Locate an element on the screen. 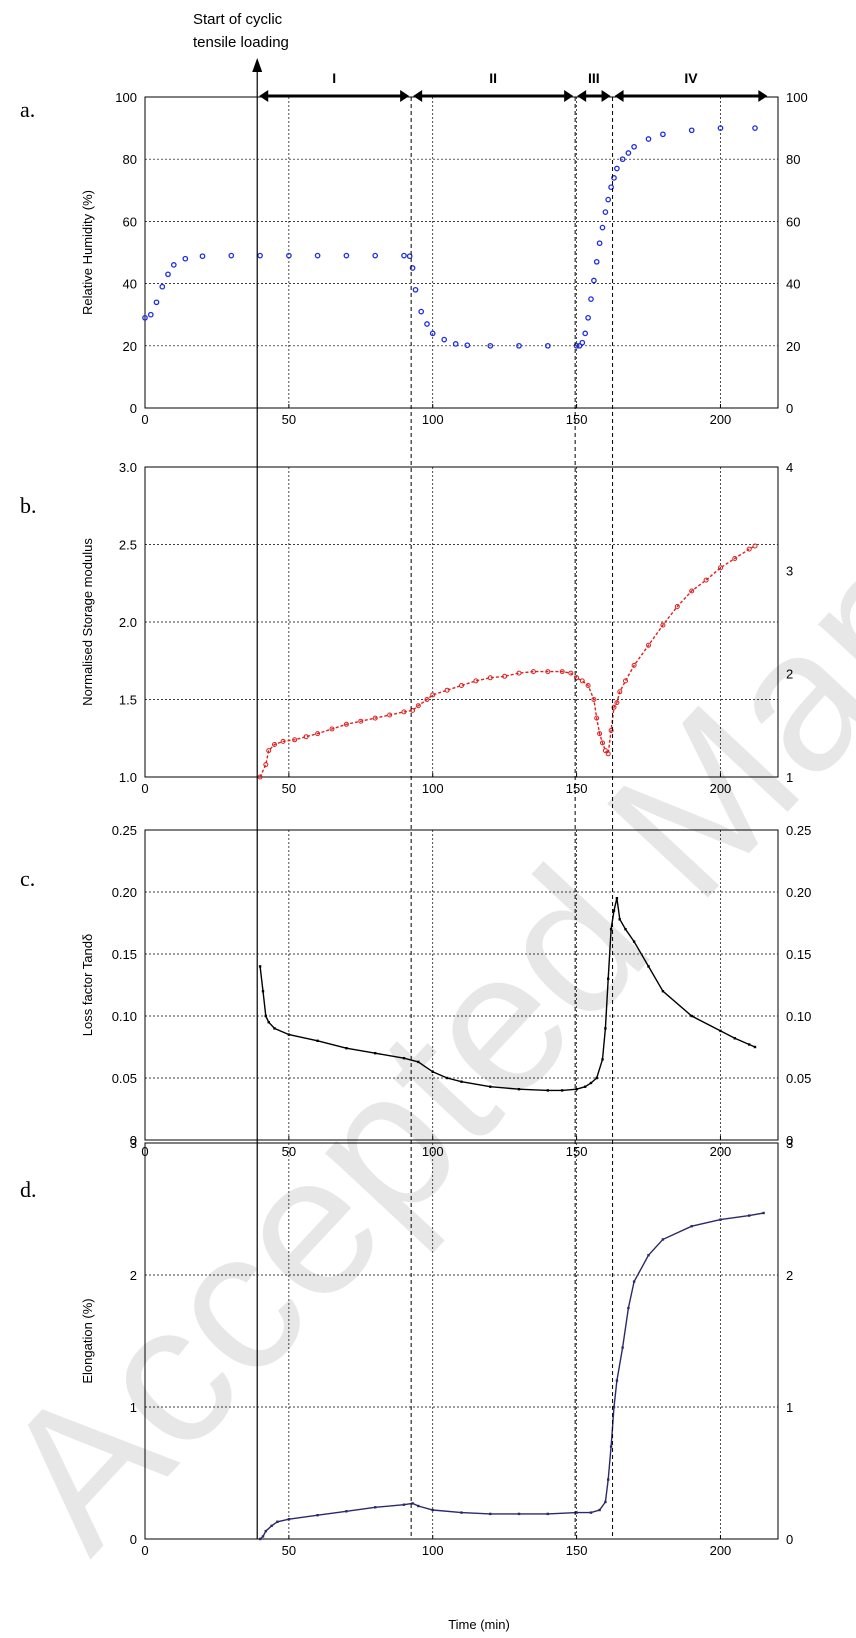 Image resolution: width=856 pixels, height=1638 pixels. y-tick-label-right: 0.25 is located at coordinates (798, 830).